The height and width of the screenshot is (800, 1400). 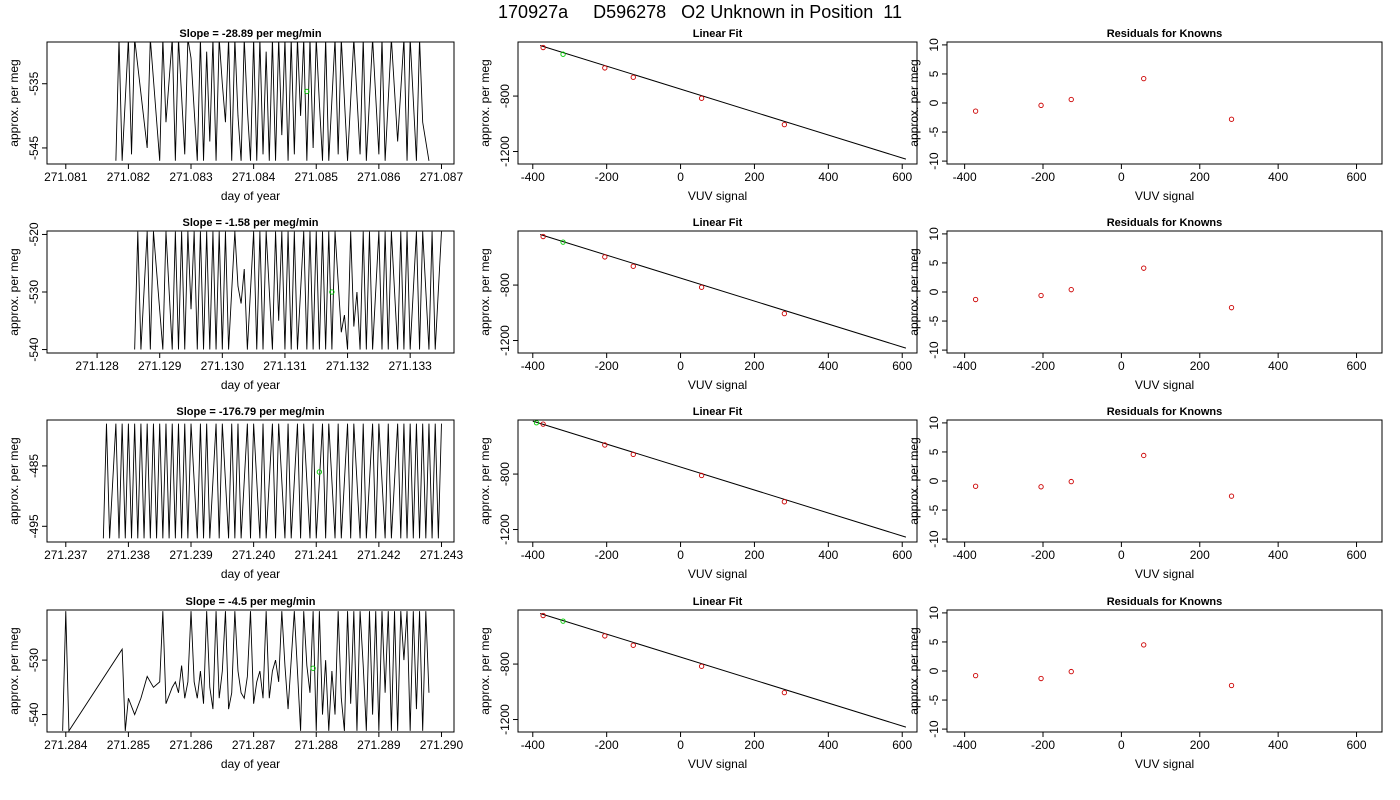 I want to click on panel-title: Residuals for Knowns, so click(x=1165, y=412).